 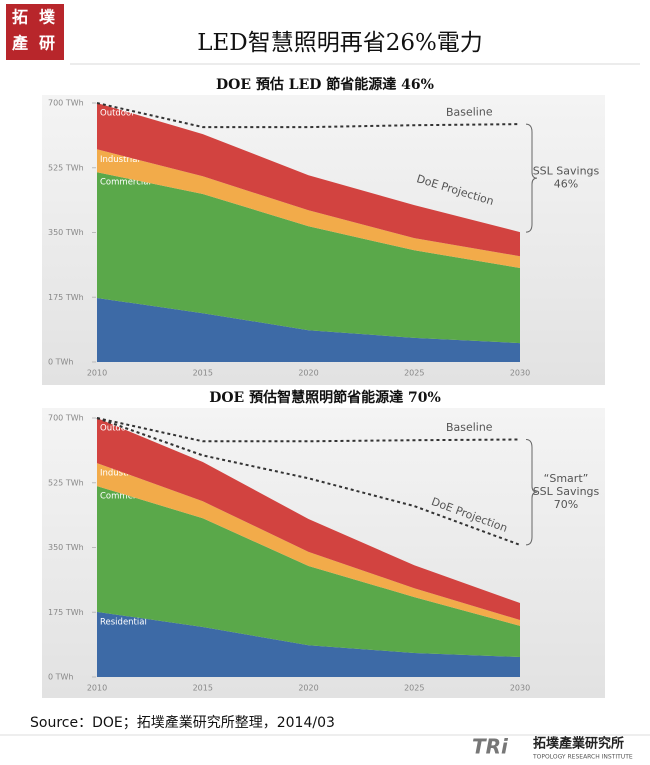 What do you see at coordinates (325, 397) in the screenshot?
I see `chart-title: DOE 預估智慧照明節省能源達 70%` at bounding box center [325, 397].